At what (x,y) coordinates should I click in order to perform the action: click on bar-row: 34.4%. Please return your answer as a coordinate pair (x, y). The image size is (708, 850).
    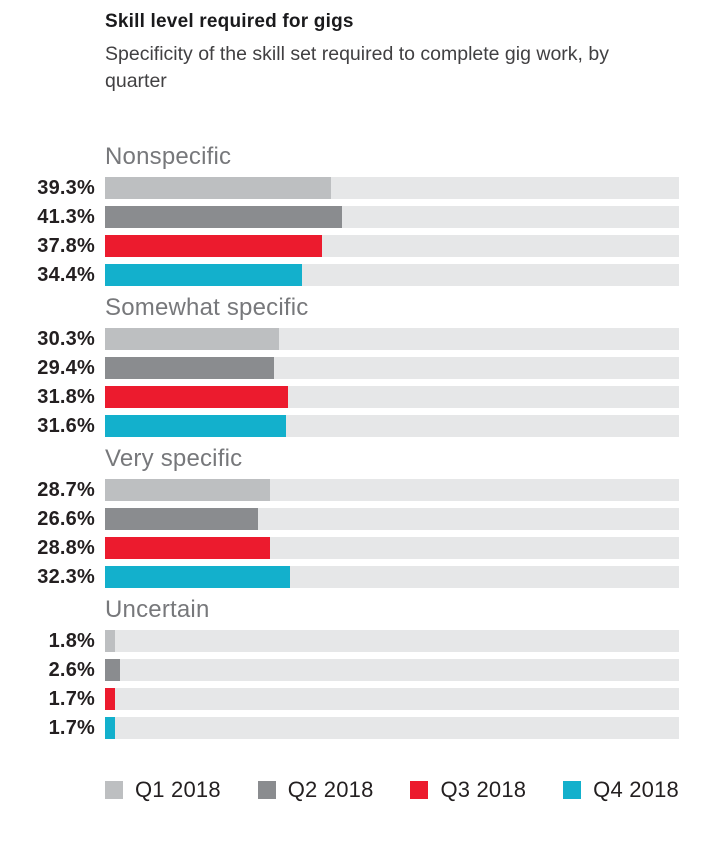
    Looking at the image, I should click on (339, 275).